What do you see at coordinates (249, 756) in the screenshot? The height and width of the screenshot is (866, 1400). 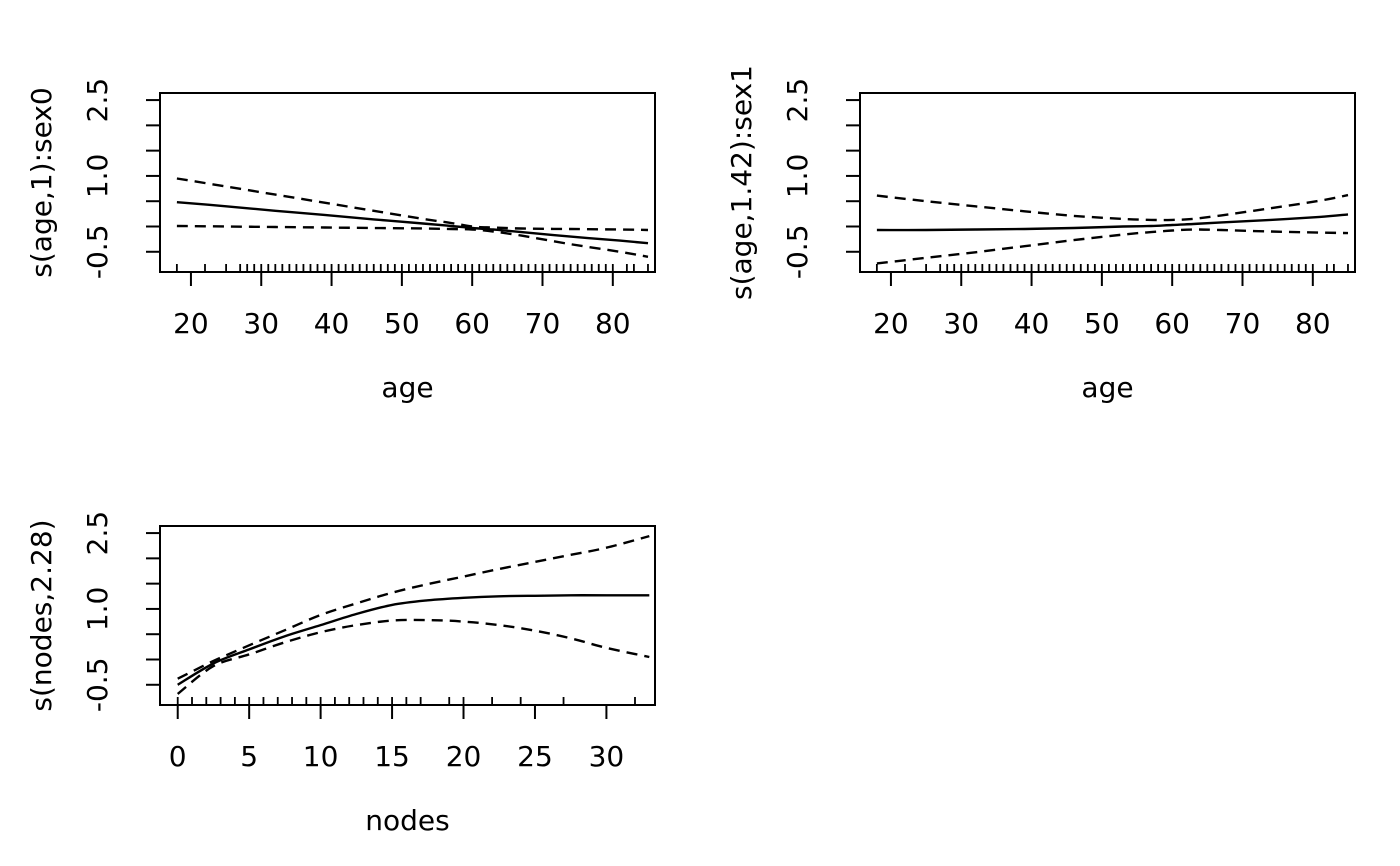 I see `x-tick-label: 5` at bounding box center [249, 756].